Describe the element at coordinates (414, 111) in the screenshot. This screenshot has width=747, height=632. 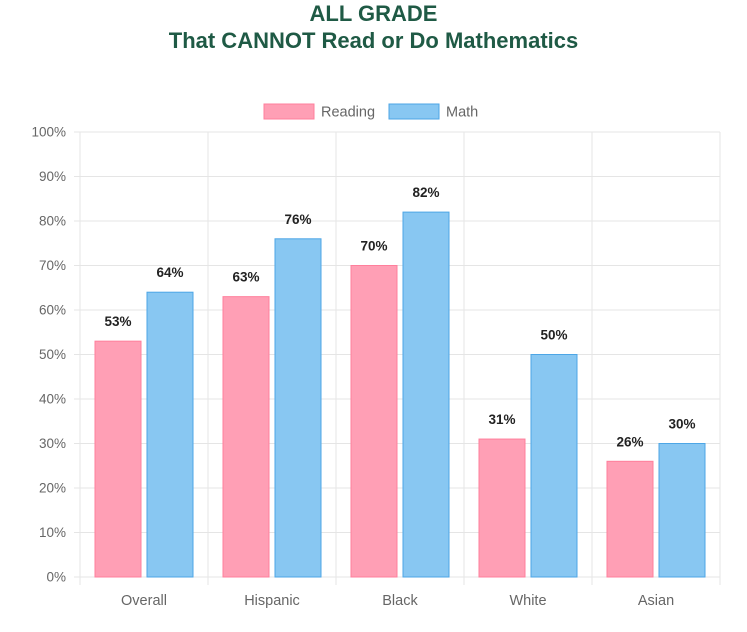
I see `legend-swatch-math` at that location.